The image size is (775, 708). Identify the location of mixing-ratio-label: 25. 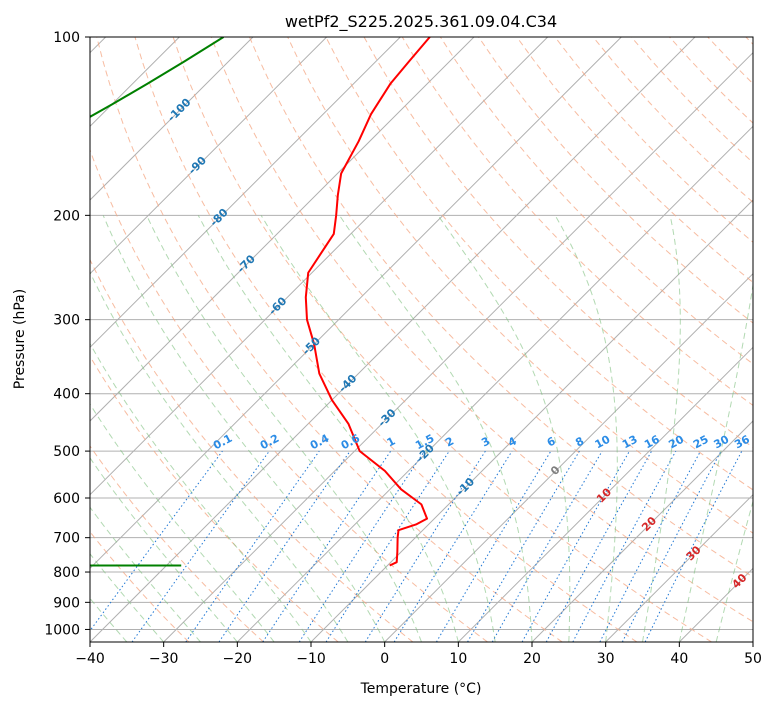
(701, 442).